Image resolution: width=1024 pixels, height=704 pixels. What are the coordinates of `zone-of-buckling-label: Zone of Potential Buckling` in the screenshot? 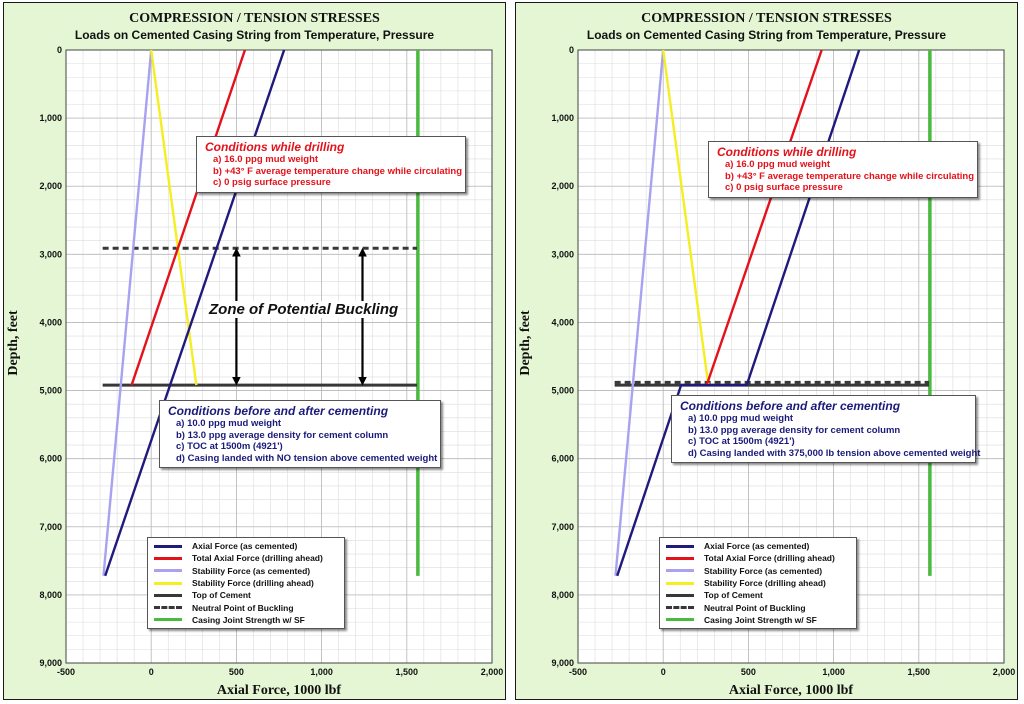 It's located at (304, 309).